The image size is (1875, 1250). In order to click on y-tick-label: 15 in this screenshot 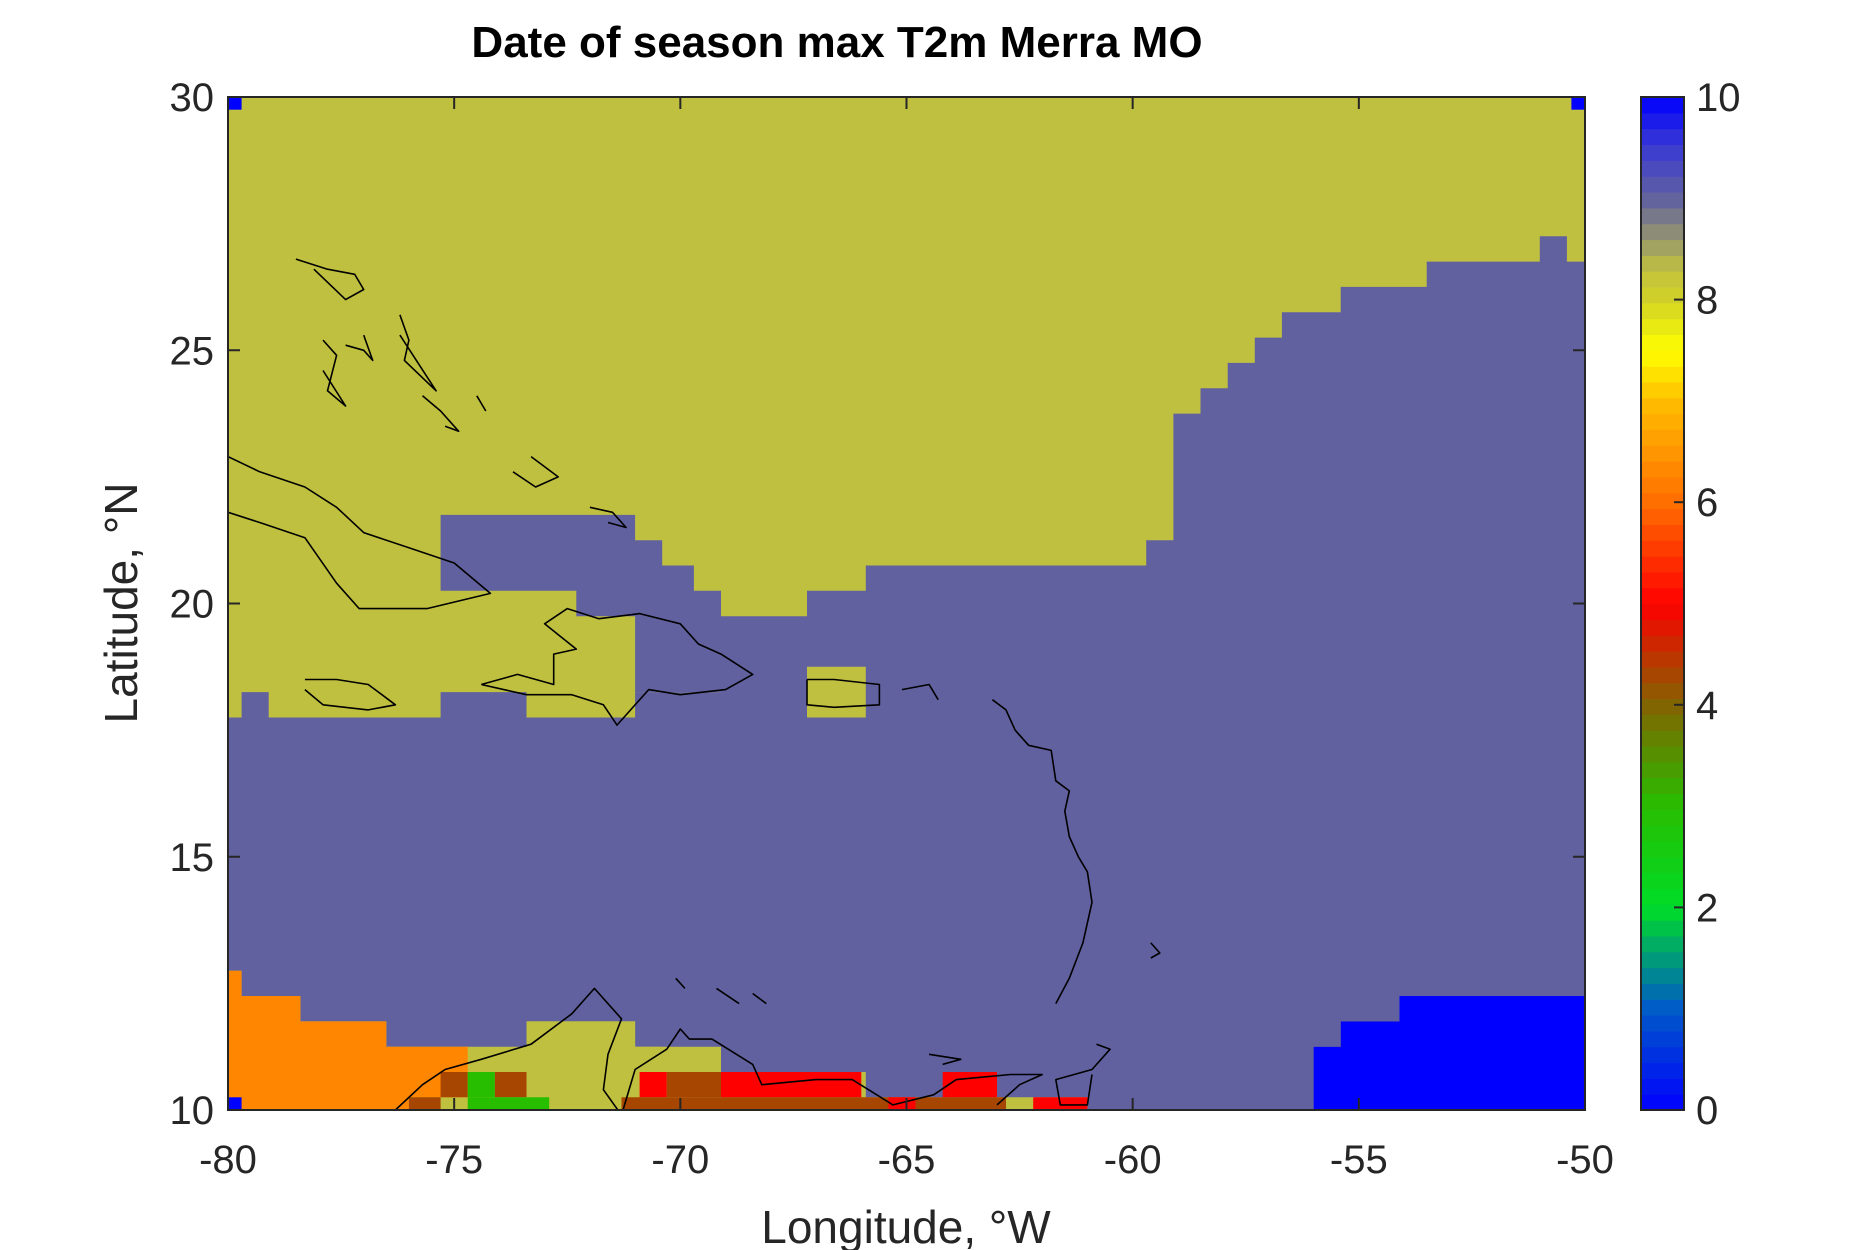, I will do `click(192, 858)`.